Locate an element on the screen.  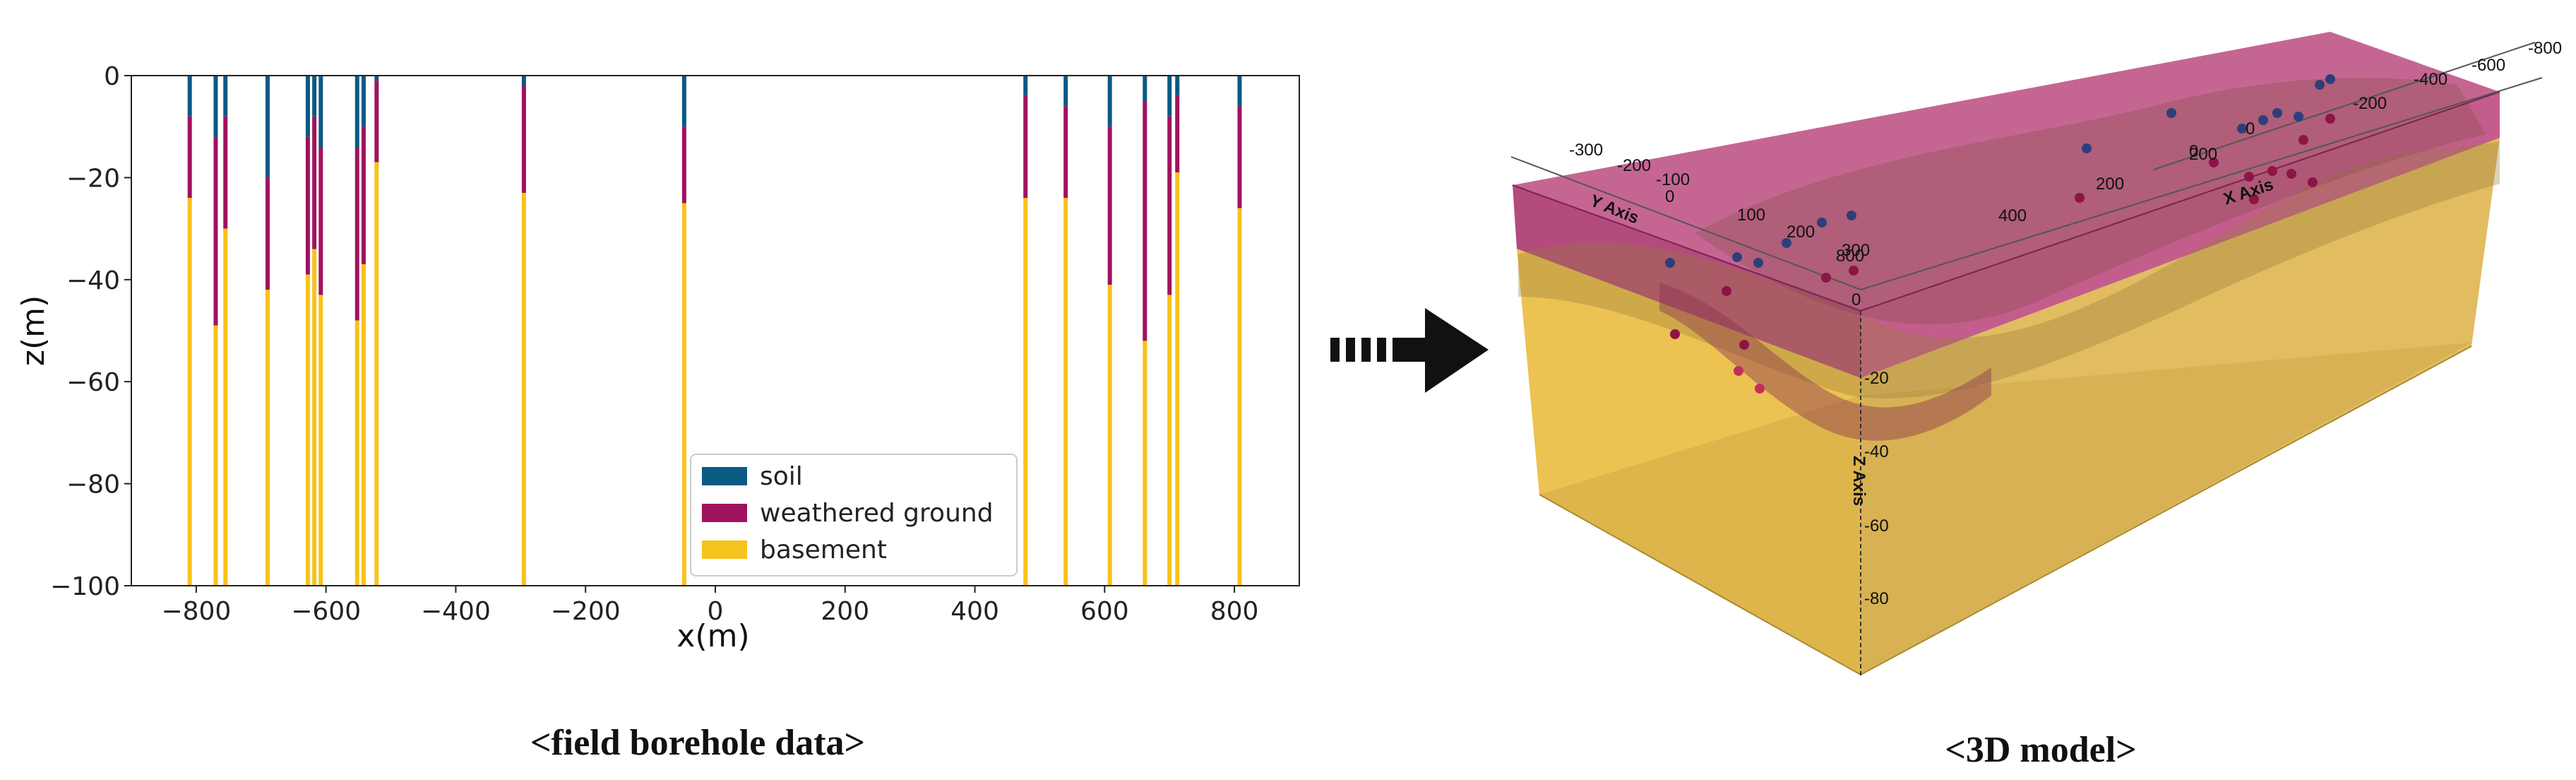
legend: soil weathered ground basement is located at coordinates (854, 515).